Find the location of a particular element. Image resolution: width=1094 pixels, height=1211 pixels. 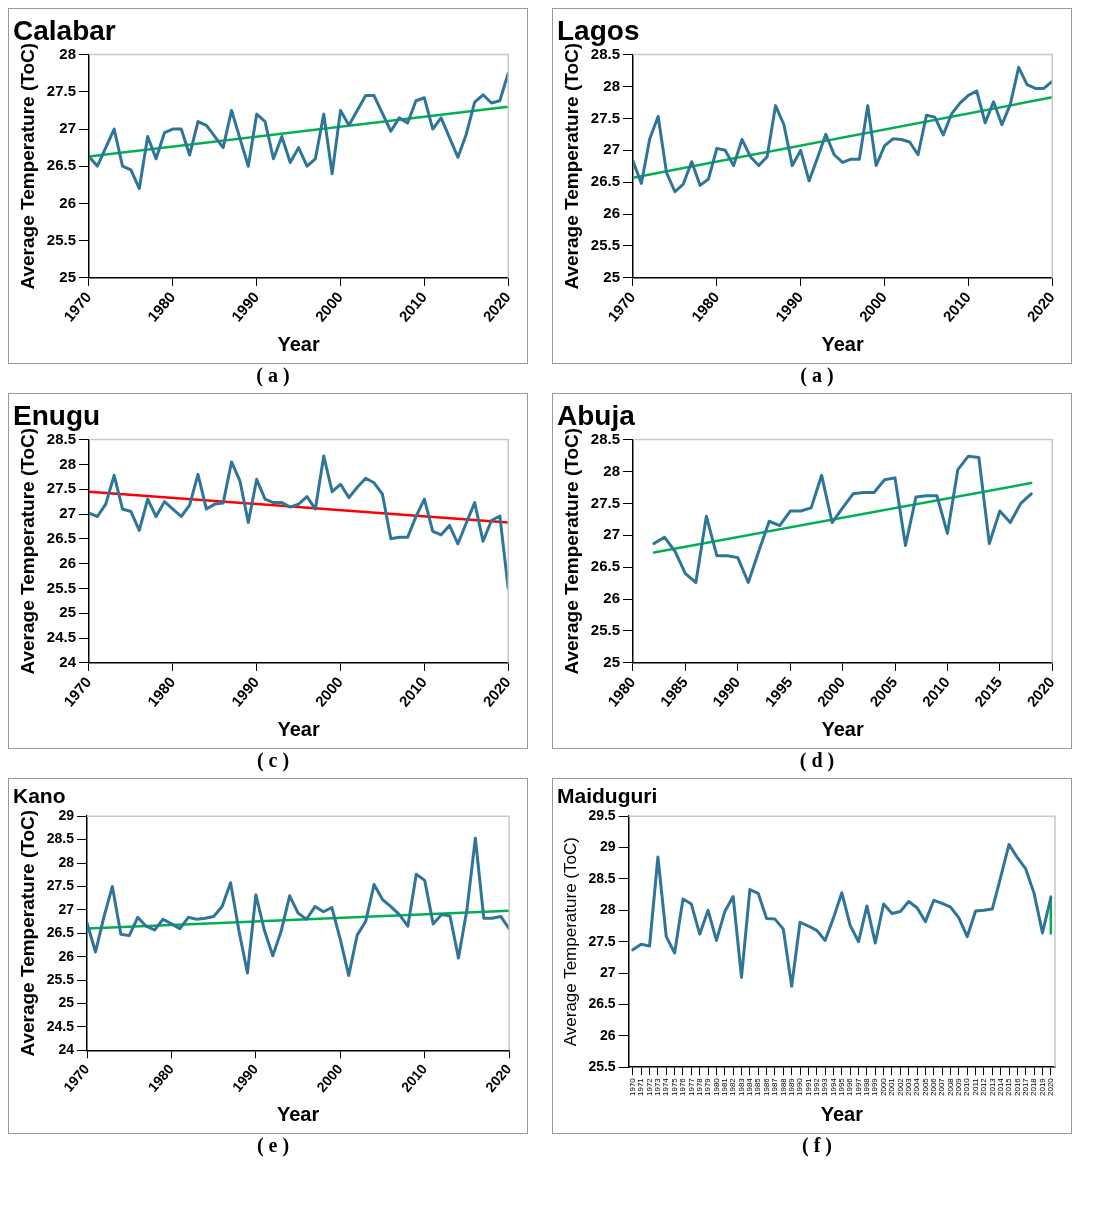

x-tick-label: 1979 is located at coordinates (708, 1086).